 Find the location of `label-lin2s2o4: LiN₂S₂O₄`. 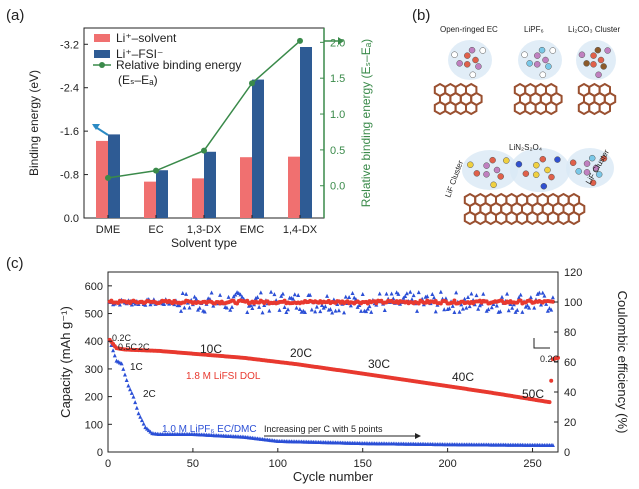

label-lin2s2o4: LiN₂S₂O₄ is located at coordinates (525, 147).